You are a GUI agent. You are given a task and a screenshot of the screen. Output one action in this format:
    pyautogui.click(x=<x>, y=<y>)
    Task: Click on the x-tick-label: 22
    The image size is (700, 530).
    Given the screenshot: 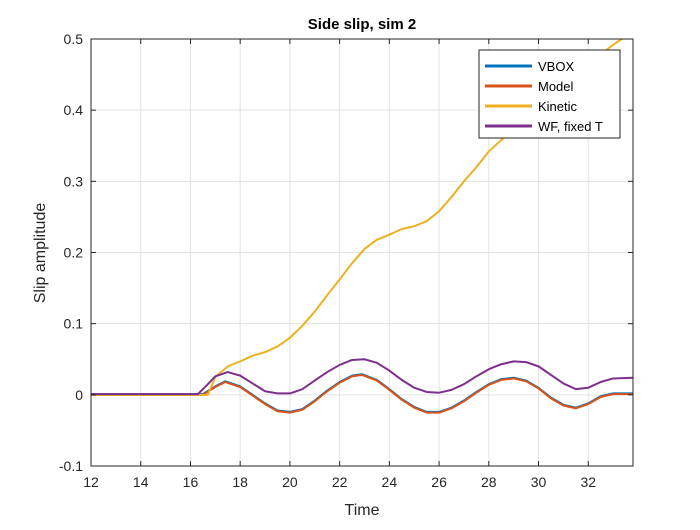 What is the action you would take?
    pyautogui.click(x=340, y=482)
    